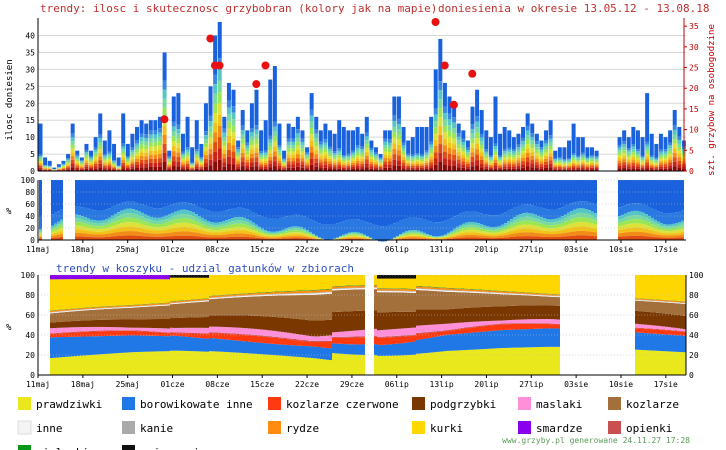 This screenshot has height=450, width=726. I want to click on panel-2-x-tick-label: 18maj, so click(83, 249).